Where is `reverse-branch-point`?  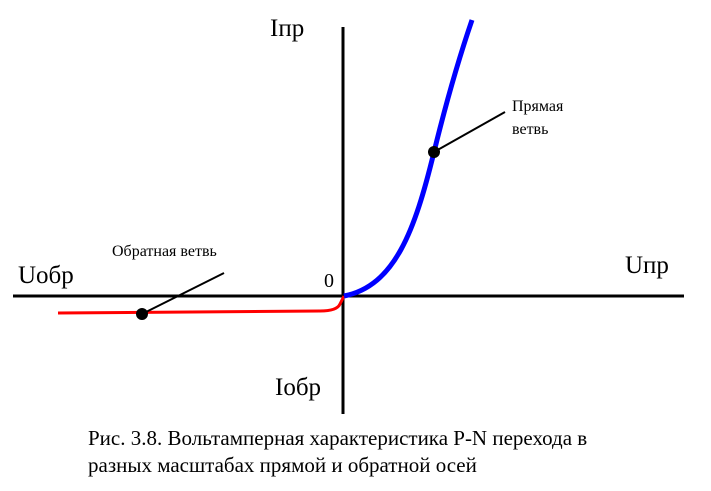
reverse-branch-point is located at coordinates (142, 314).